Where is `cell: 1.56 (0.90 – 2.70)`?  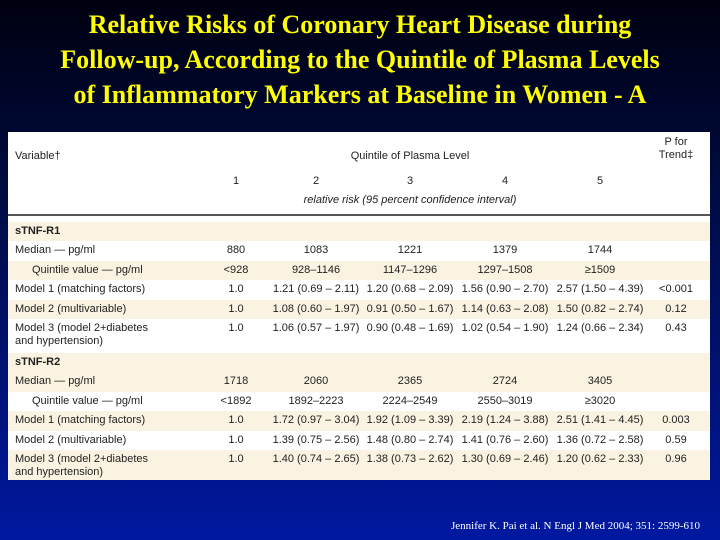 cell: 1.56 (0.90 – 2.70) is located at coordinates (505, 289).